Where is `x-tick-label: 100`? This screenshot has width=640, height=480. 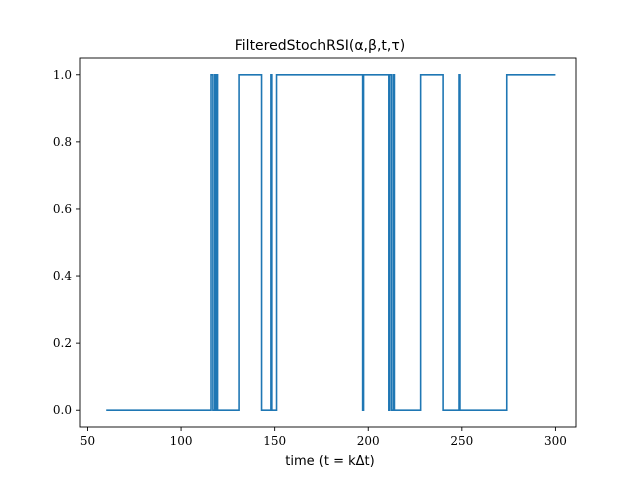 x-tick-label: 100 is located at coordinates (181, 441).